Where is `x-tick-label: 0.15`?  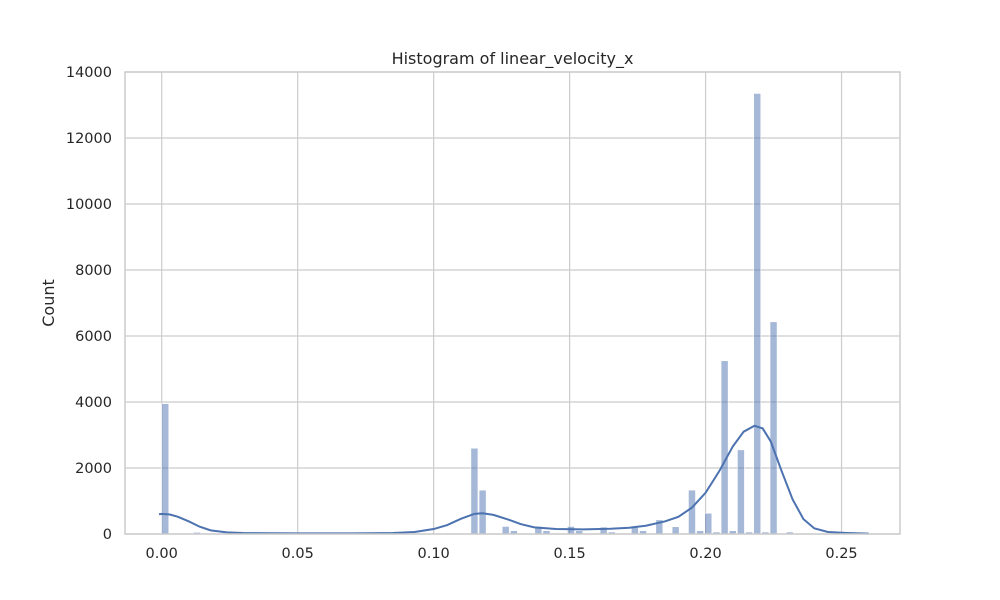
x-tick-label: 0.15 is located at coordinates (569, 554).